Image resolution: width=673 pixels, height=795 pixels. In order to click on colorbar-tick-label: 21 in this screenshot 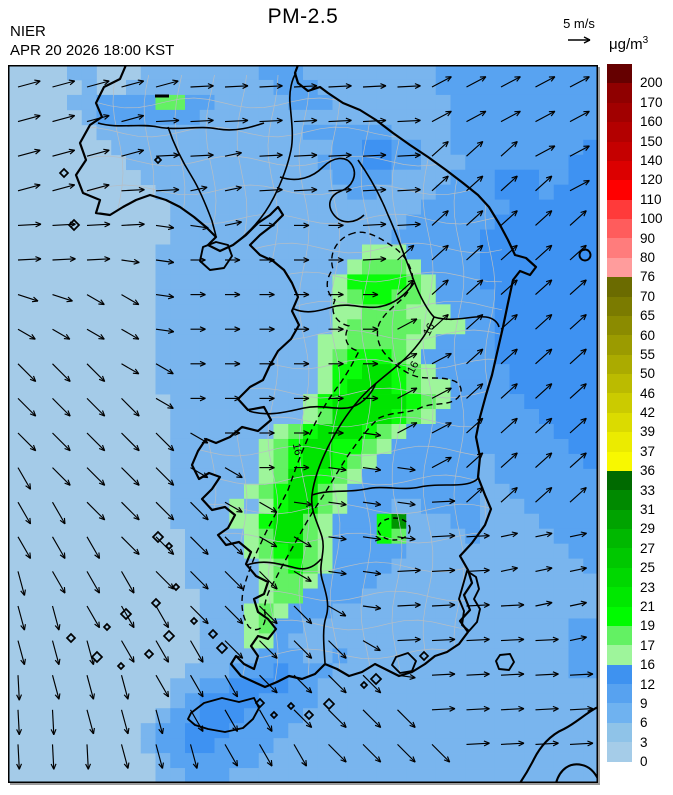, I will do `click(648, 606)`.